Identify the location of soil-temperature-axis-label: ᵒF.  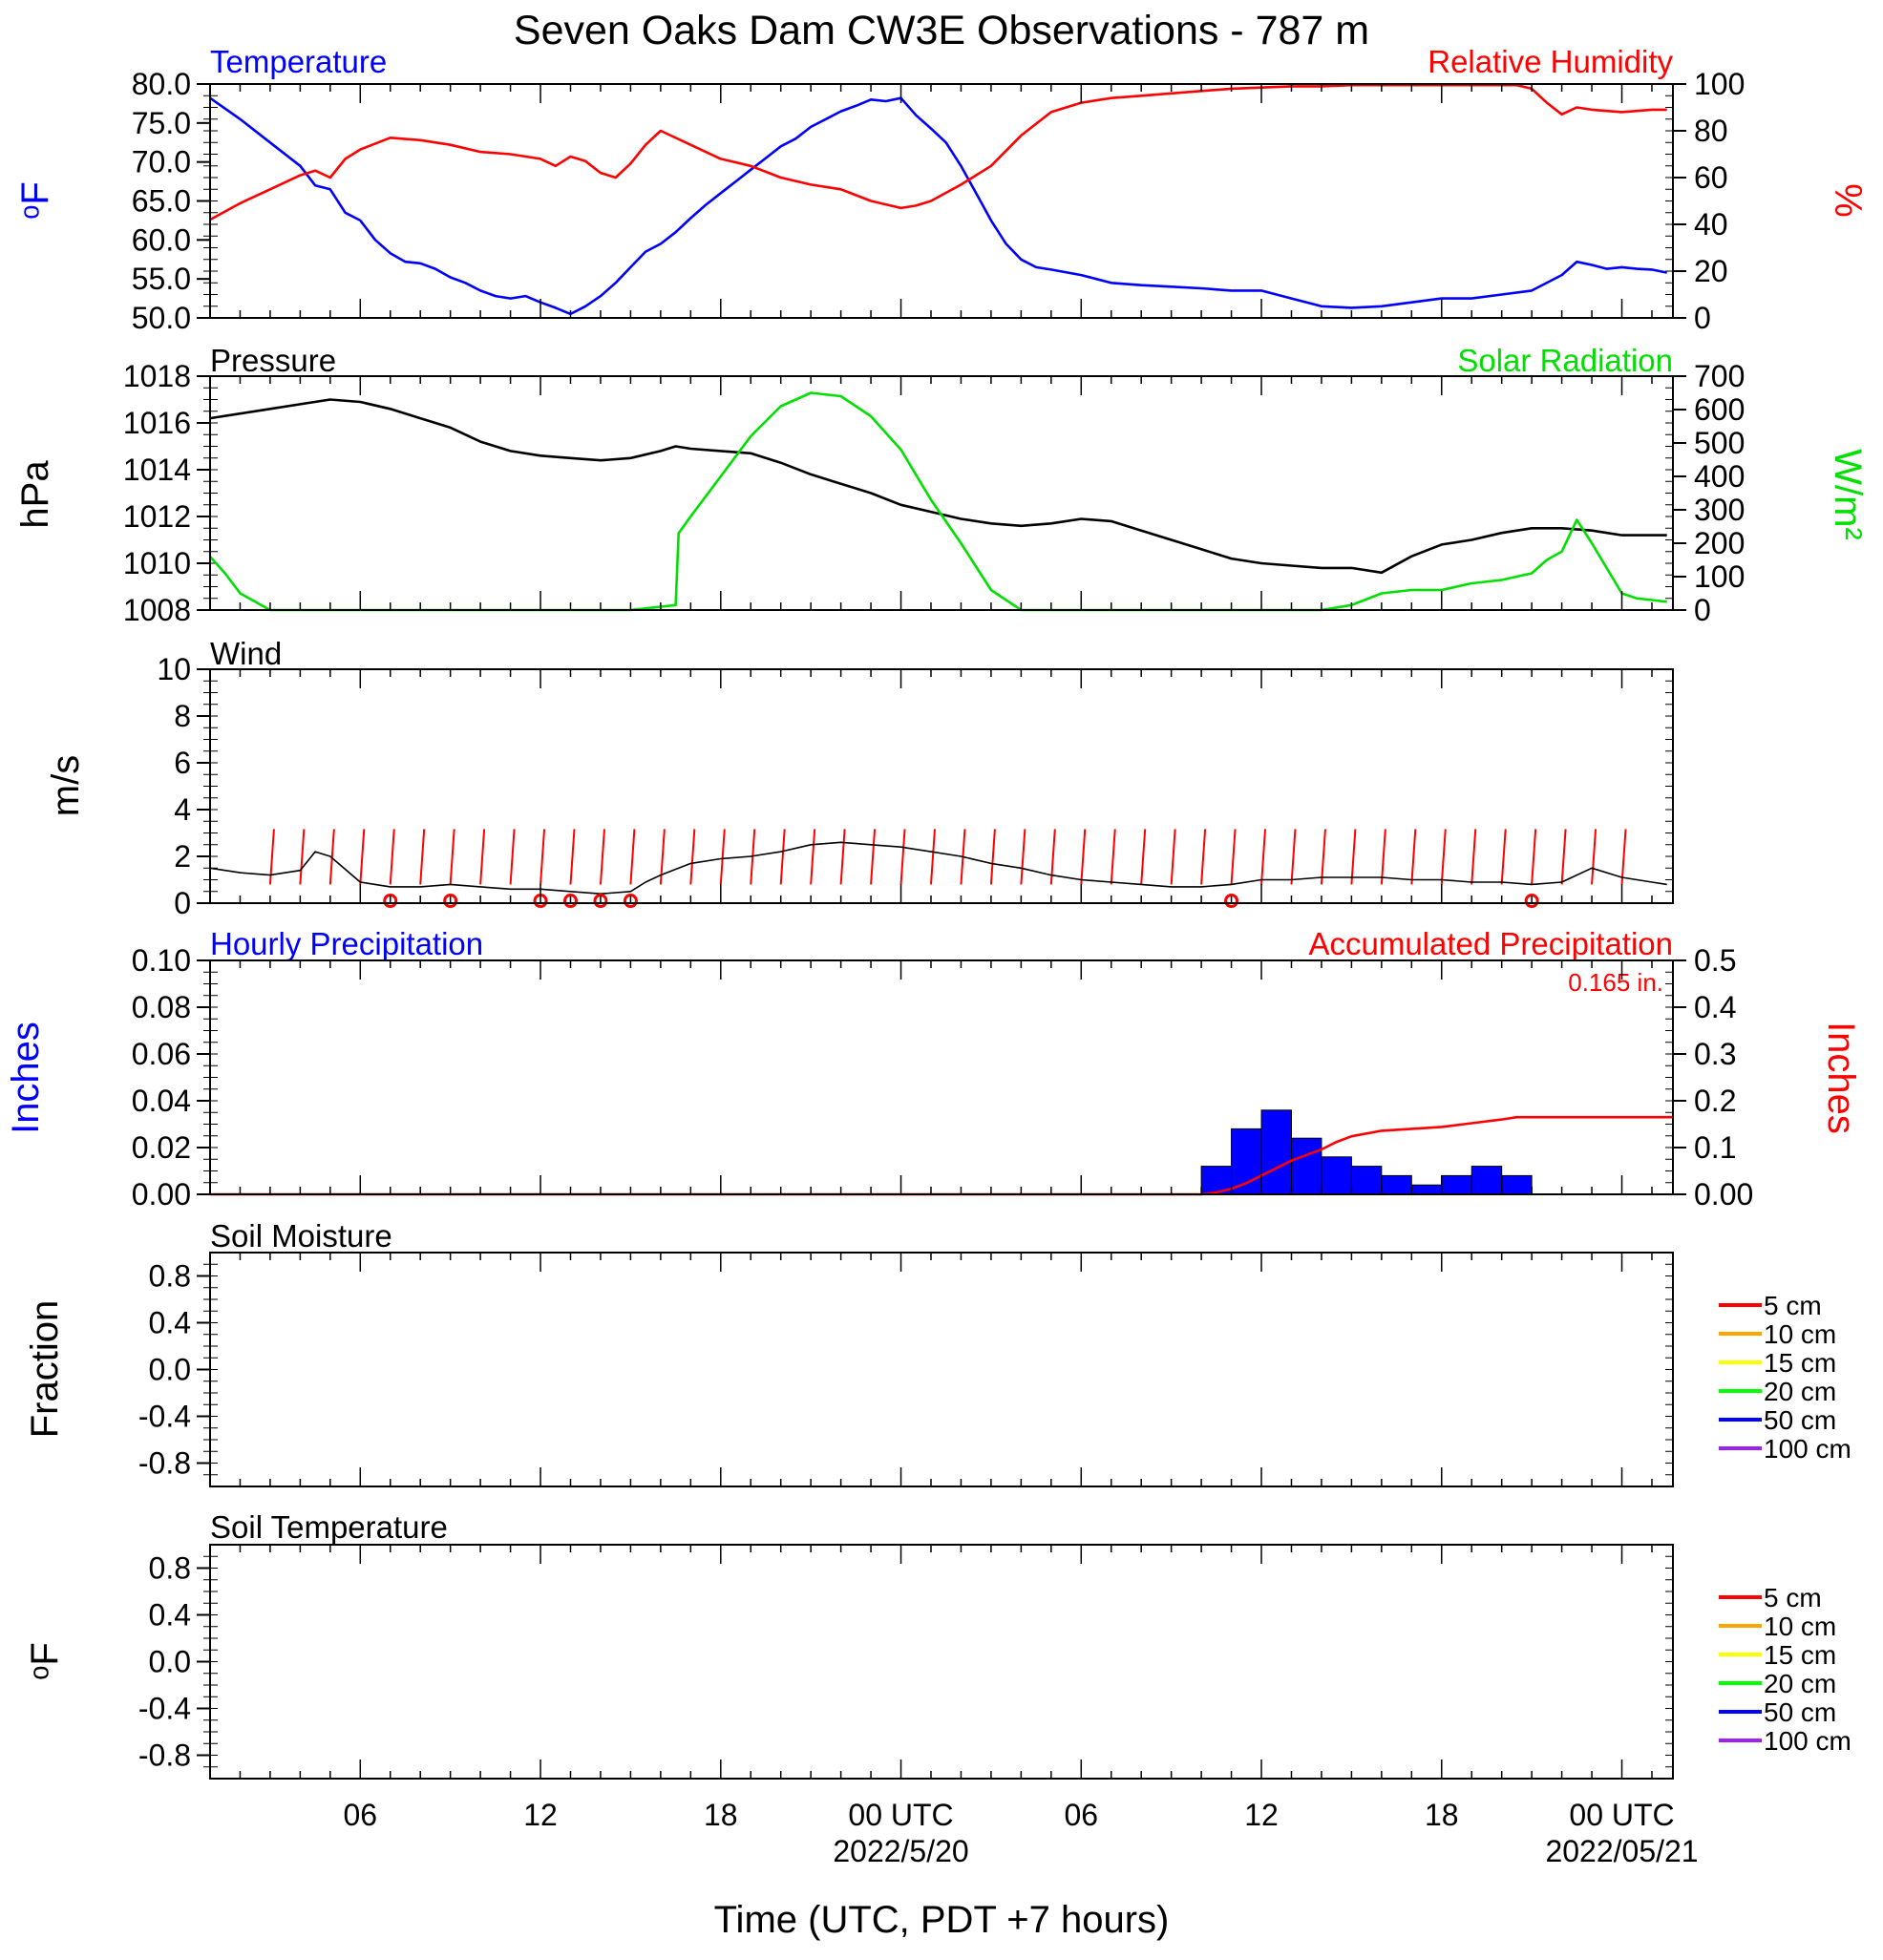
(45, 1661).